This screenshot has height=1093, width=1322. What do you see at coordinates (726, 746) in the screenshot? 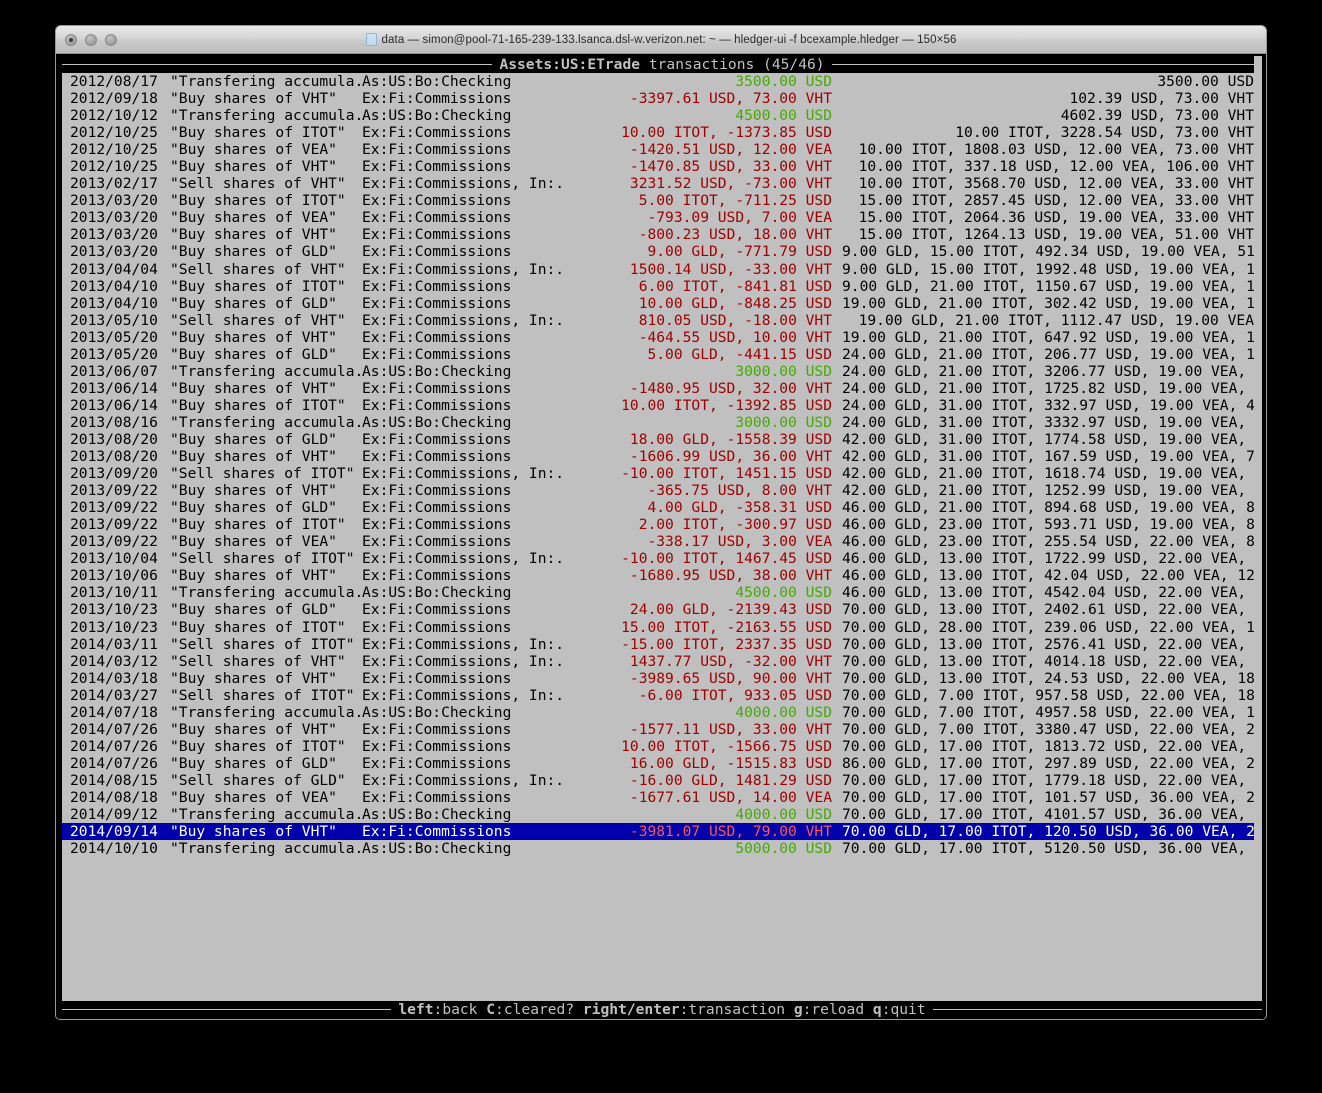
I see `cell-amt: 10.00 ITOT, -1566.75 USD` at bounding box center [726, 746].